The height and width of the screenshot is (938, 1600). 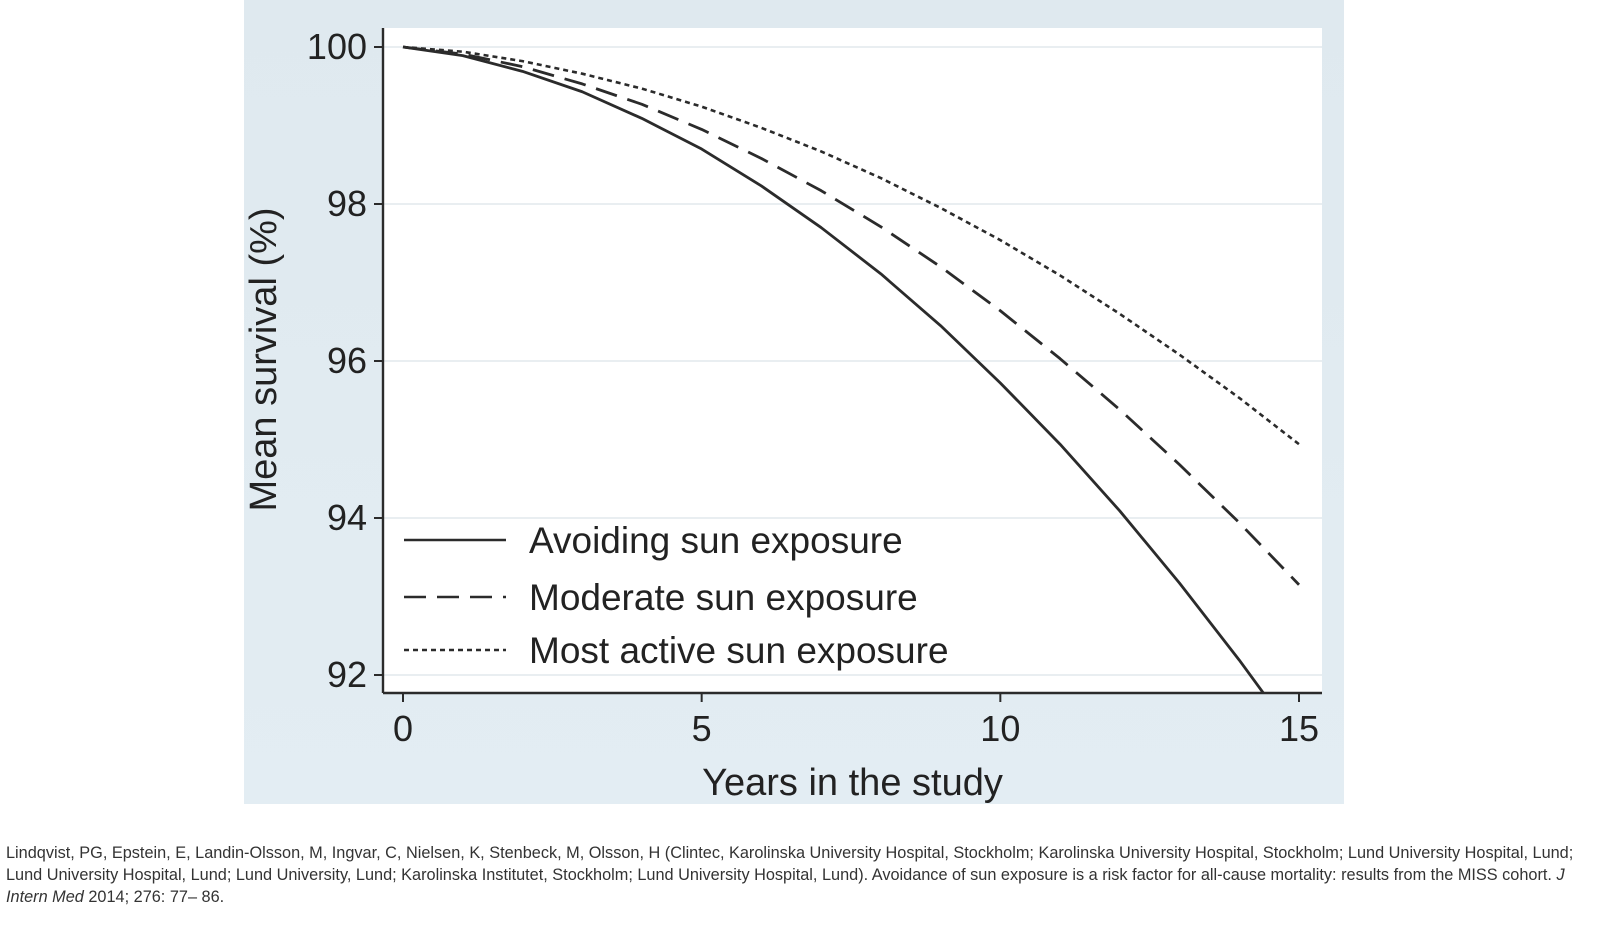 What do you see at coordinates (739, 650) in the screenshot?
I see `legend-label-3: Most active sun exposure` at bounding box center [739, 650].